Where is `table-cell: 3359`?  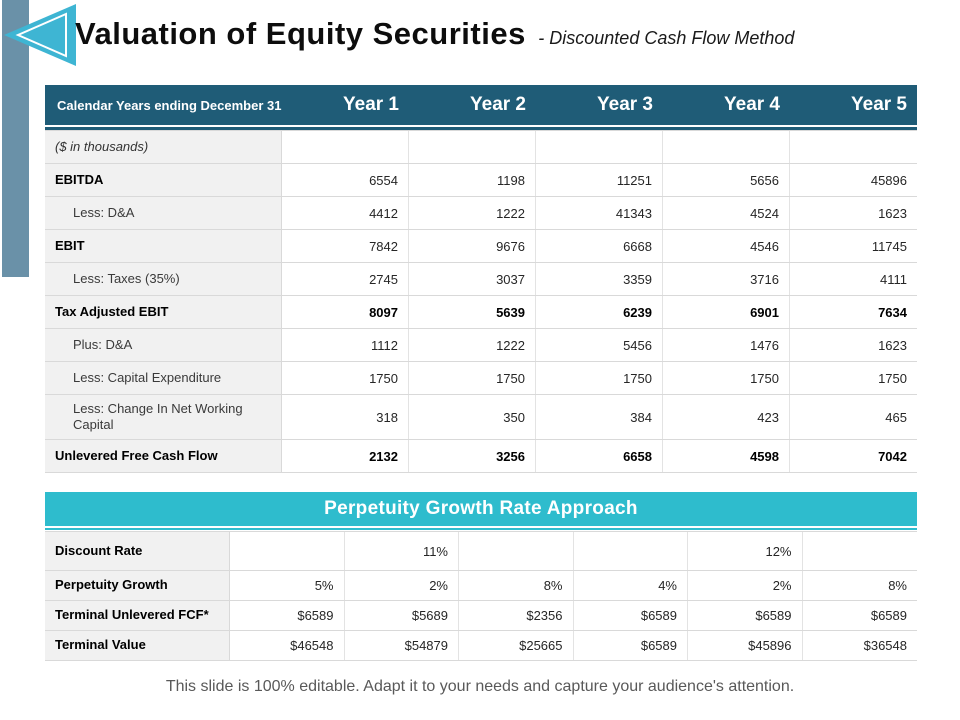 table-cell: 3359 is located at coordinates (599, 279).